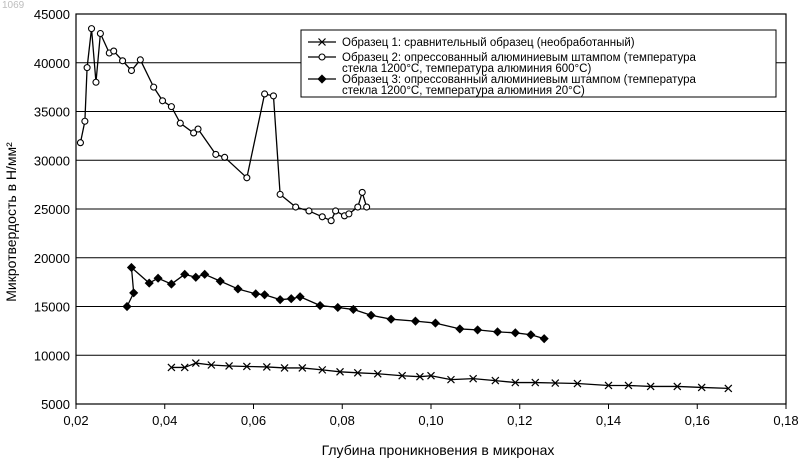 Image resolution: width=800 pixels, height=463 pixels. What do you see at coordinates (519, 420) in the screenshot?
I see `x-tick-label: 0,12` at bounding box center [519, 420].